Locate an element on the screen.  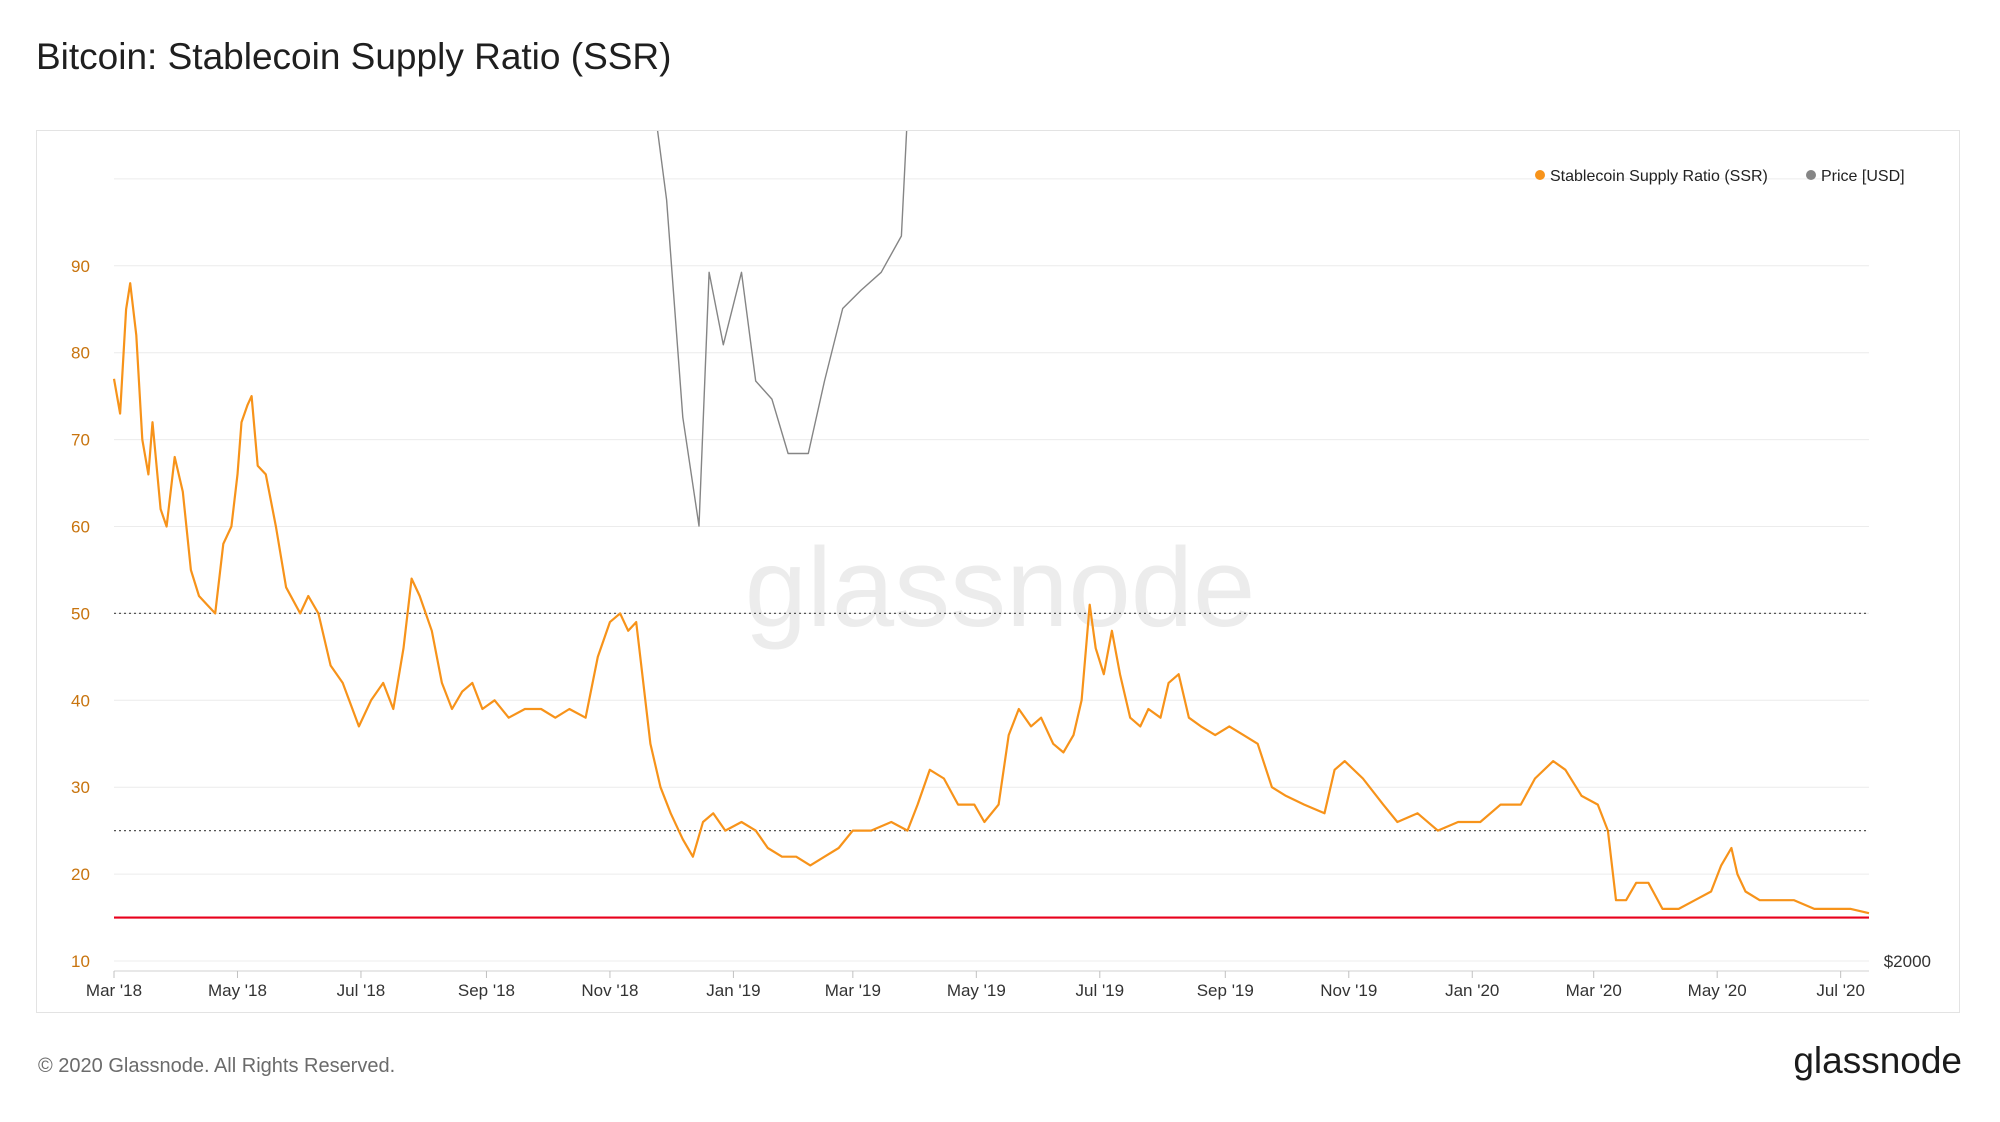
page-title: Bitcoin: Stablecoin Supply Ratio (SSR) is located at coordinates (354, 56).